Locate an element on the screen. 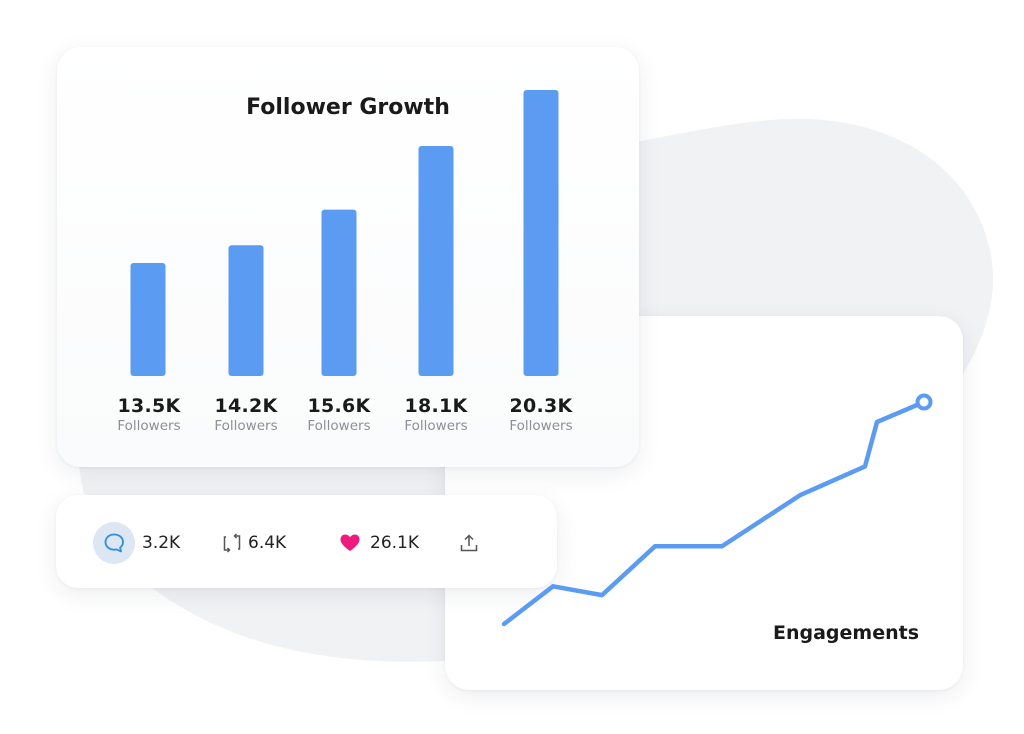 The height and width of the screenshot is (734, 1024). bar-value-label: 18.1K is located at coordinates (436, 406).